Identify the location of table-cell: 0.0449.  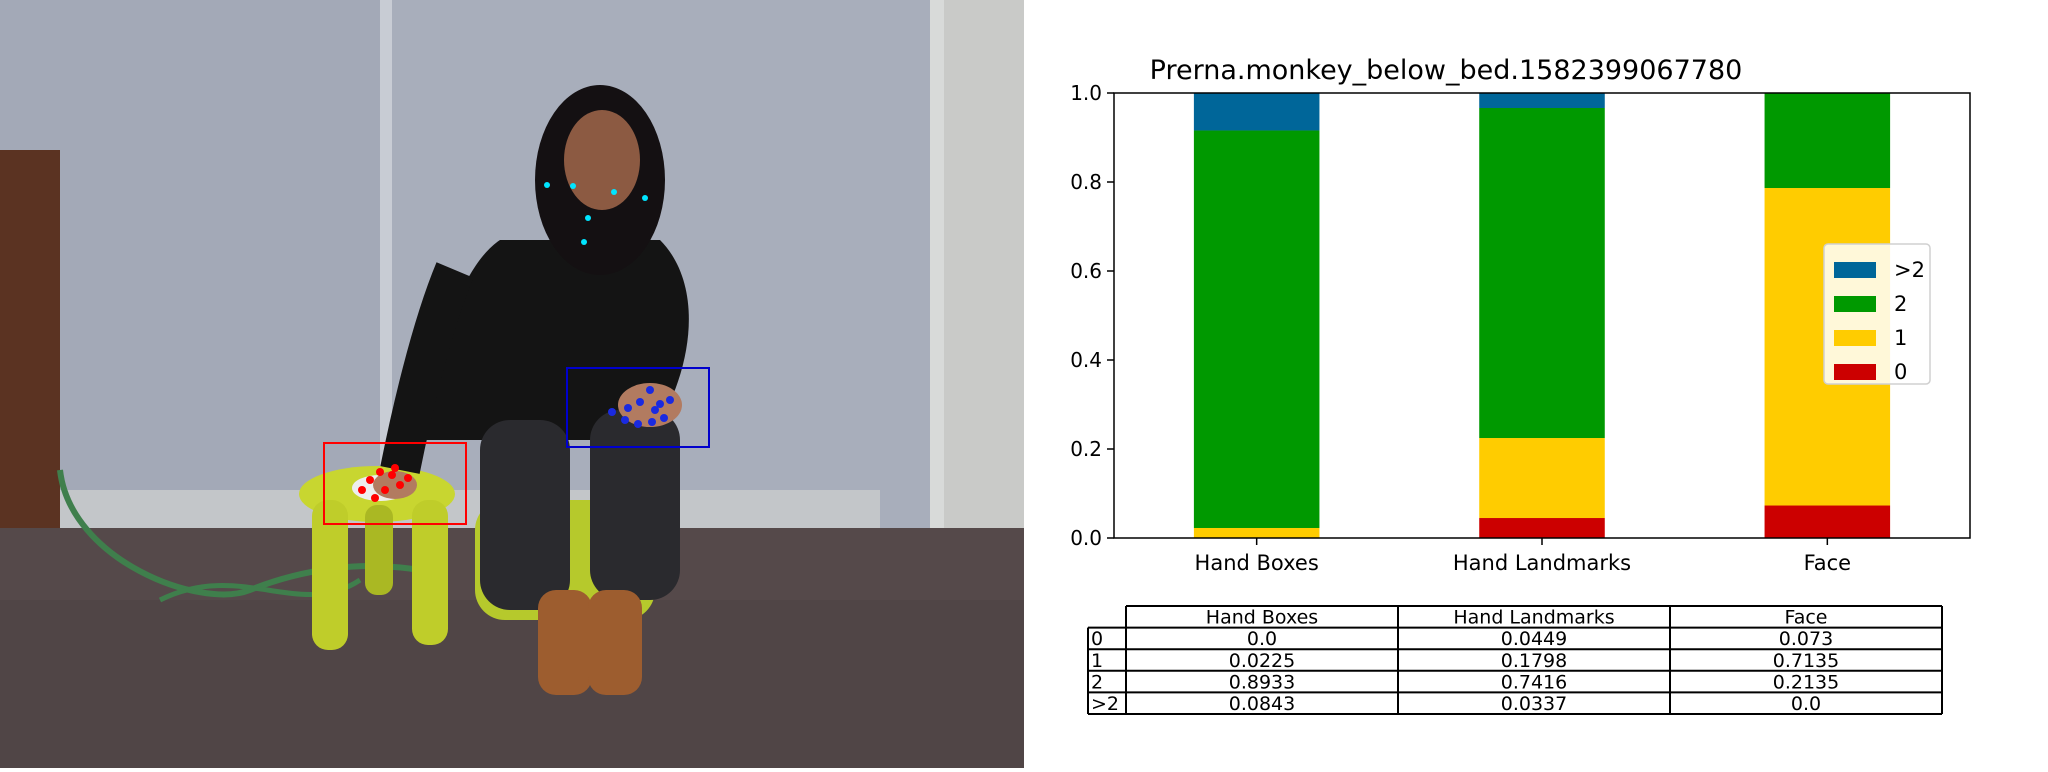
(1534, 639).